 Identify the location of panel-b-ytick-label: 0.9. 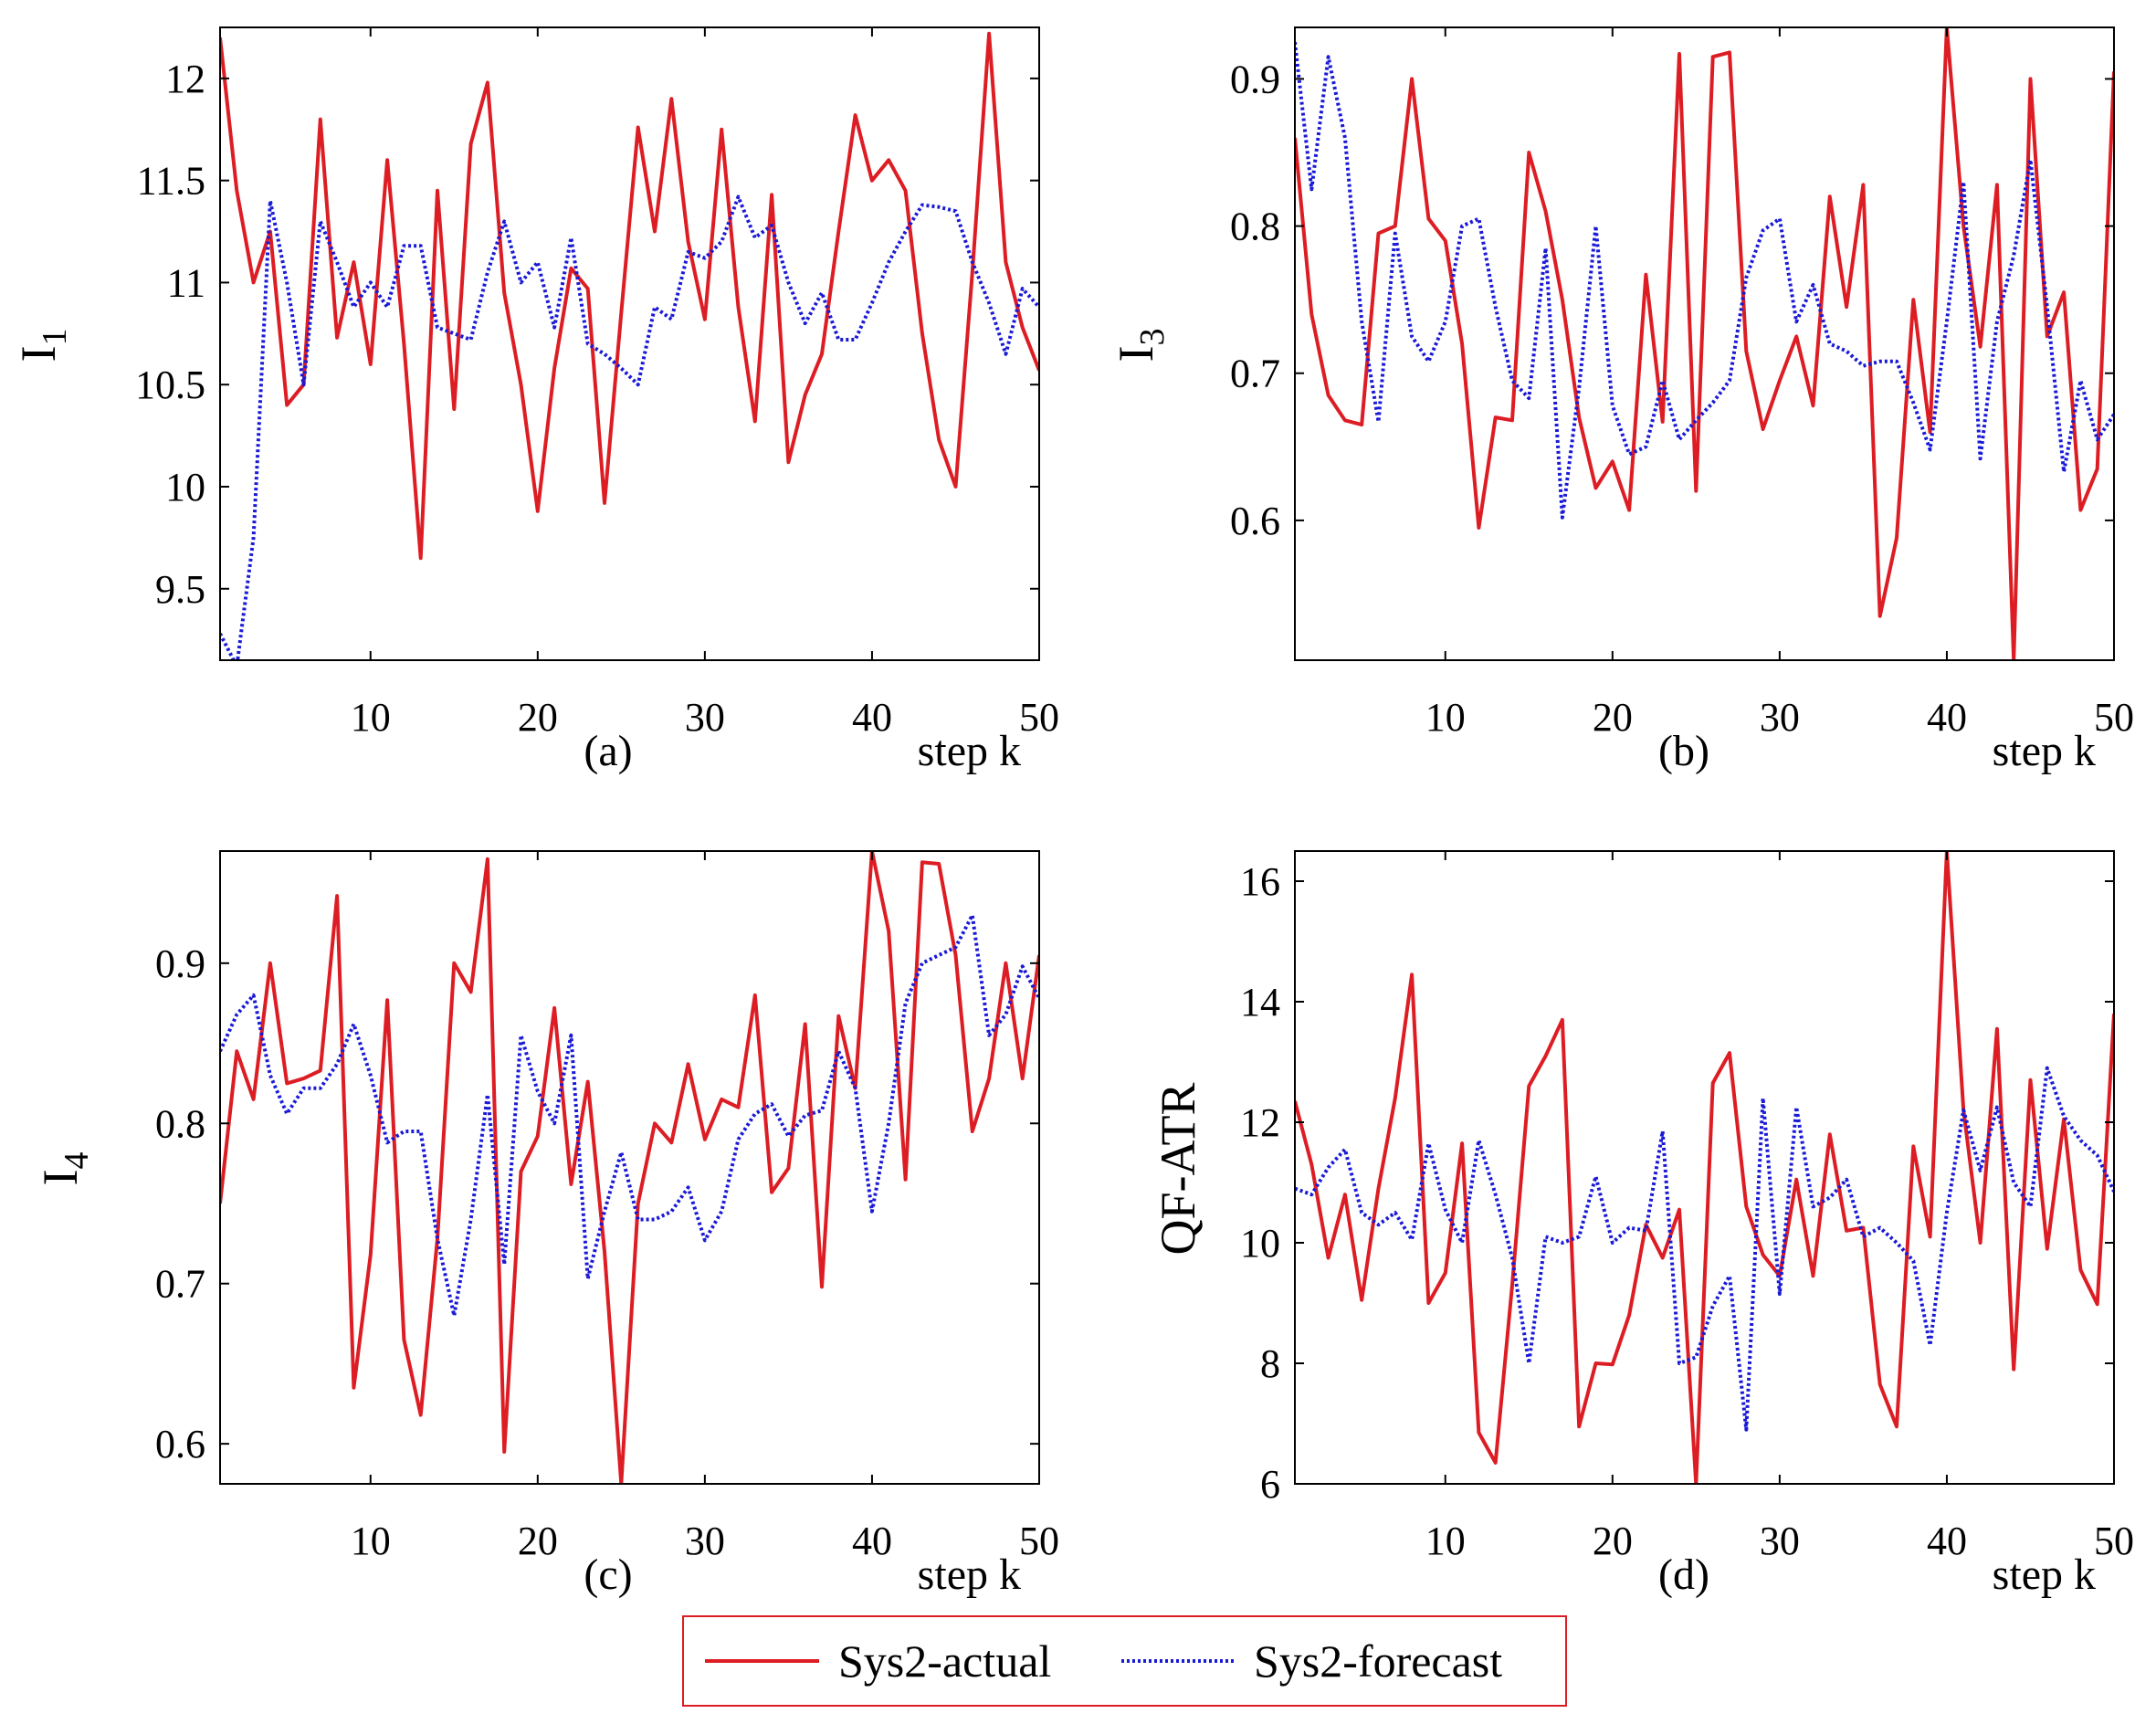
(1255, 79).